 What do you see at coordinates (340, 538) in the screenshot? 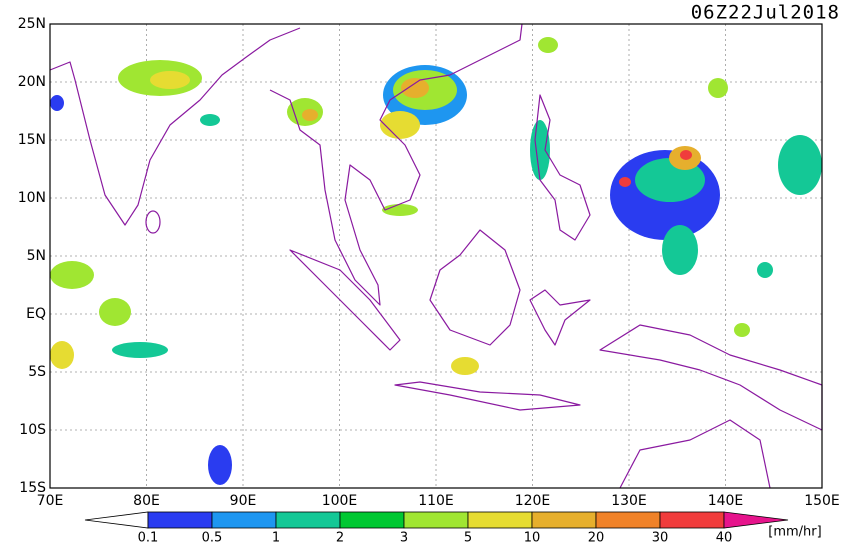
I see `colorbar-label: 2` at bounding box center [340, 538].